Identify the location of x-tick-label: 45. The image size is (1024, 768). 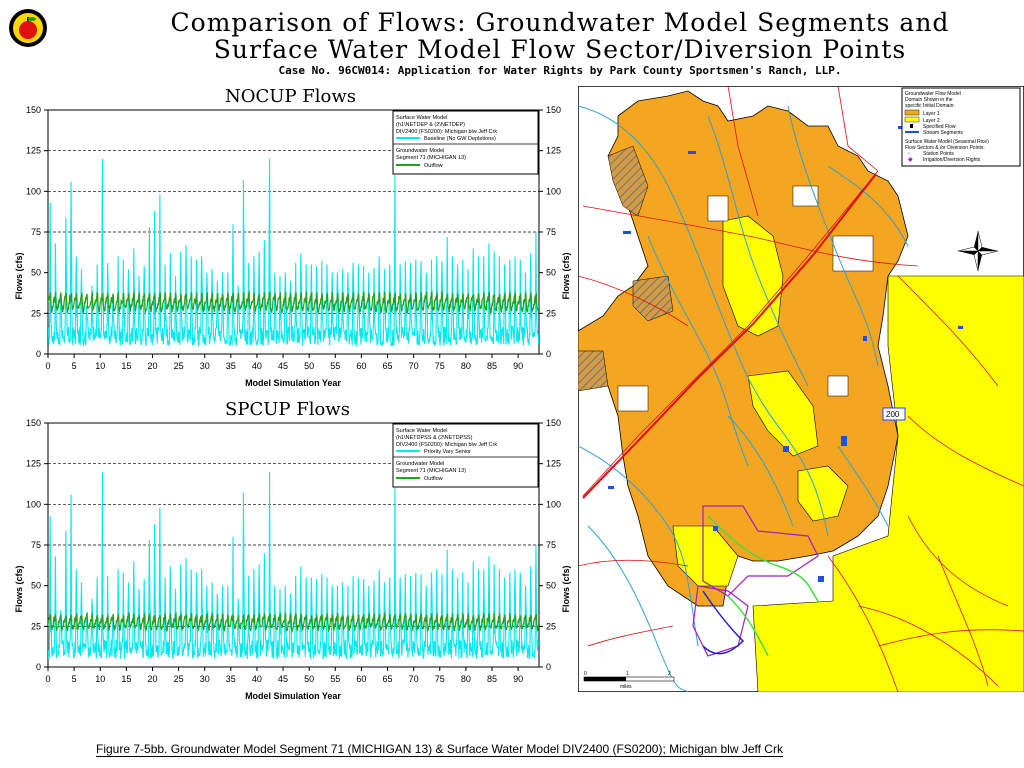
(283, 679).